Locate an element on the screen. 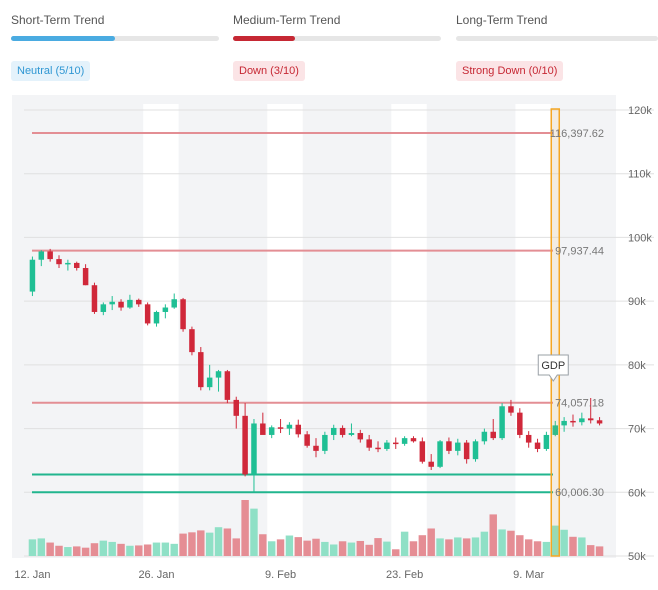 Image resolution: width=658 pixels, height=590 pixels. y-tick-label: 100k is located at coordinates (640, 238).